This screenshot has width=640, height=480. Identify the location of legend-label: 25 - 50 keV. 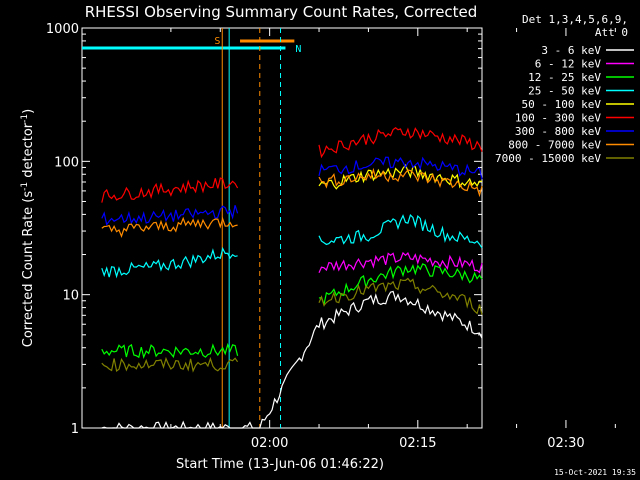
(564, 91).